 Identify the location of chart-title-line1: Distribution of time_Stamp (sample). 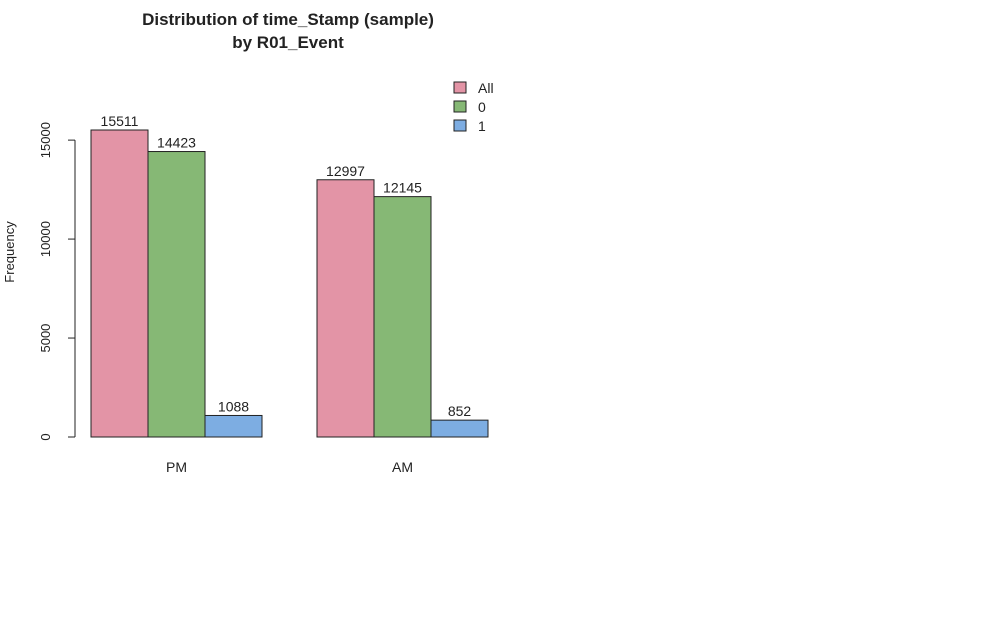
(288, 19).